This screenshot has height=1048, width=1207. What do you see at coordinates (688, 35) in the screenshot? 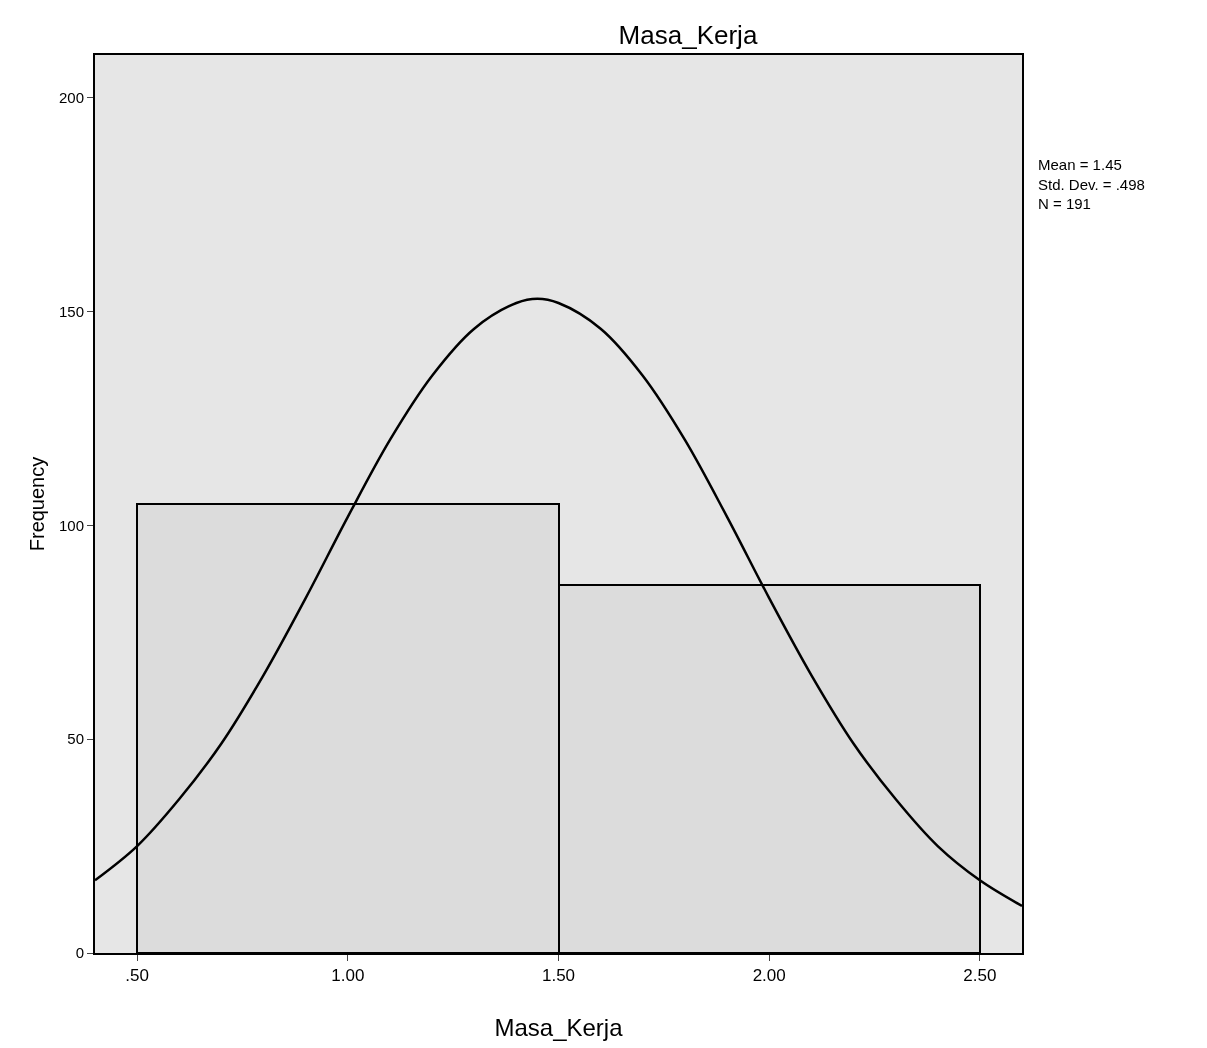
I see `chart-title: Masa_Kerja` at bounding box center [688, 35].